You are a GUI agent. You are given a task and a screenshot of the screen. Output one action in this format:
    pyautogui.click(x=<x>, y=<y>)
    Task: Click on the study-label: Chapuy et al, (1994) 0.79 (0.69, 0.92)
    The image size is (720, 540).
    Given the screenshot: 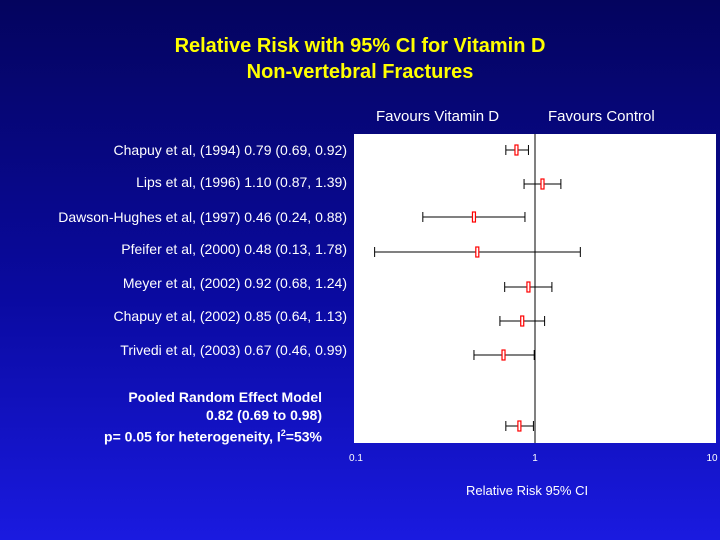 What is the action you would take?
    pyautogui.click(x=230, y=150)
    